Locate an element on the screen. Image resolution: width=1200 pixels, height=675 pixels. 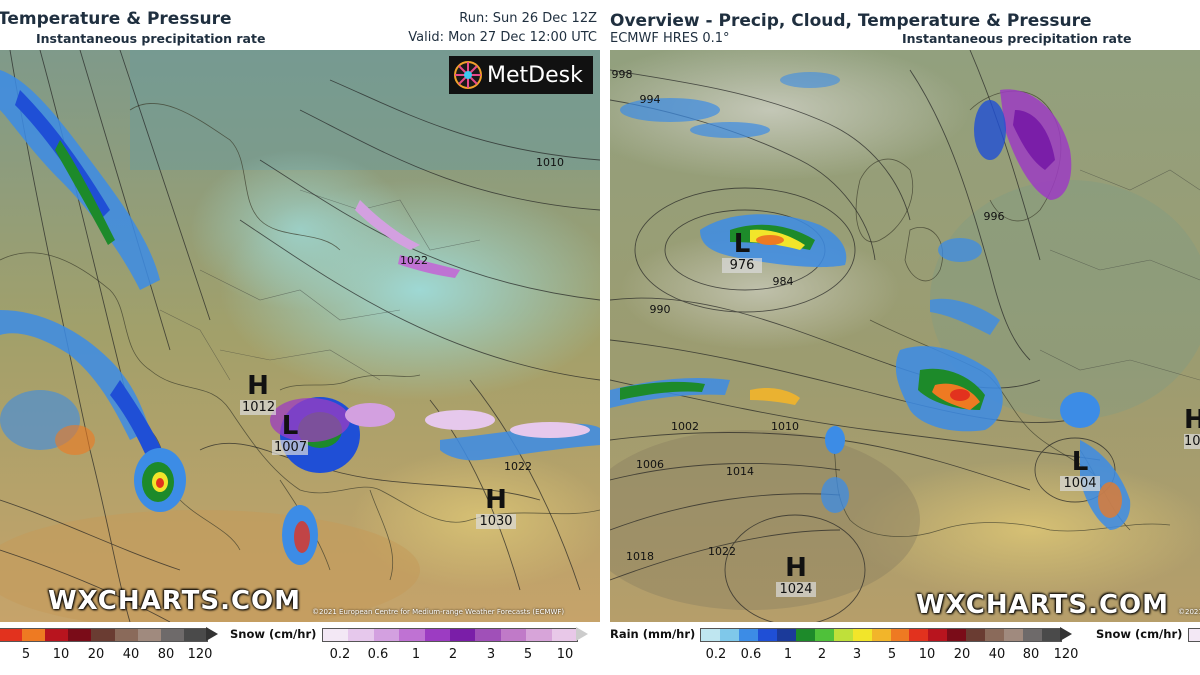
run-time: Run: Sun 26 Dec 12Z is located at coordinates (528, 18).